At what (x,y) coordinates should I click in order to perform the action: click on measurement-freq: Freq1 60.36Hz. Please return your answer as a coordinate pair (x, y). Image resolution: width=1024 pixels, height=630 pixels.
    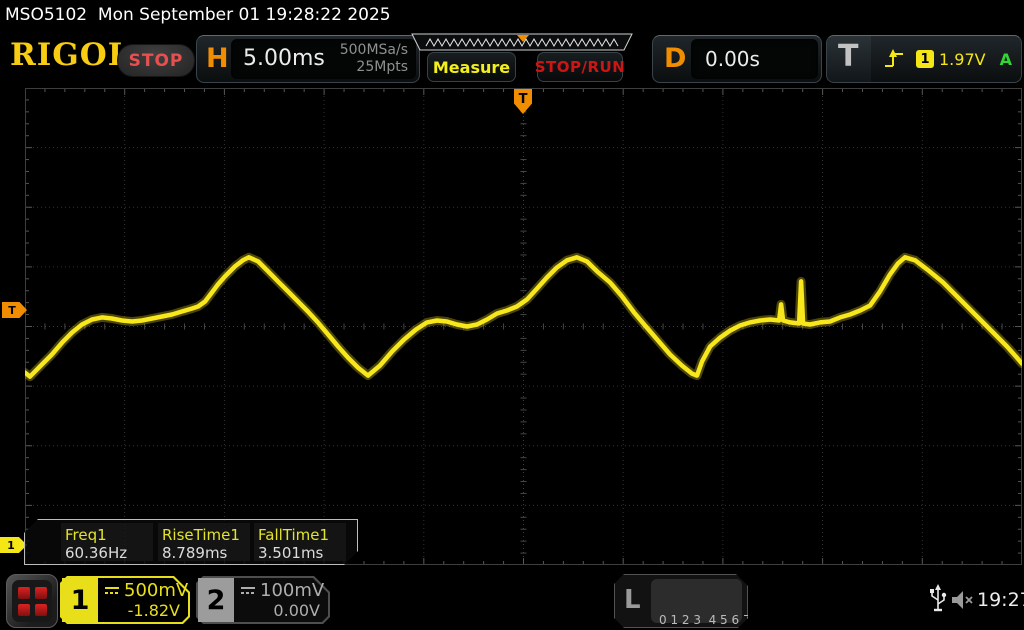
    Looking at the image, I should click on (107, 542).